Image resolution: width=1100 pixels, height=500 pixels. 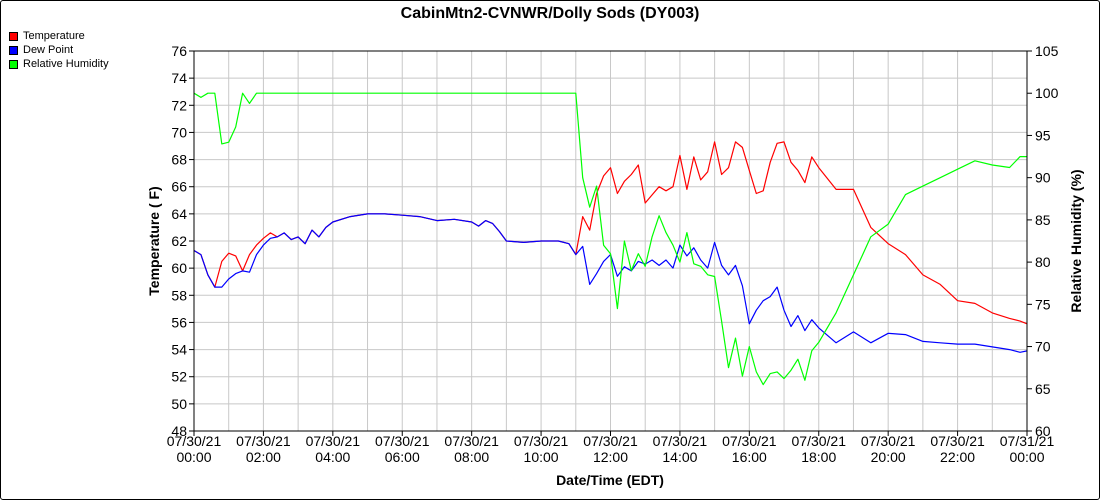 What do you see at coordinates (1043, 304) in the screenshot?
I see `y-right-tick-label: 75` at bounding box center [1043, 304].